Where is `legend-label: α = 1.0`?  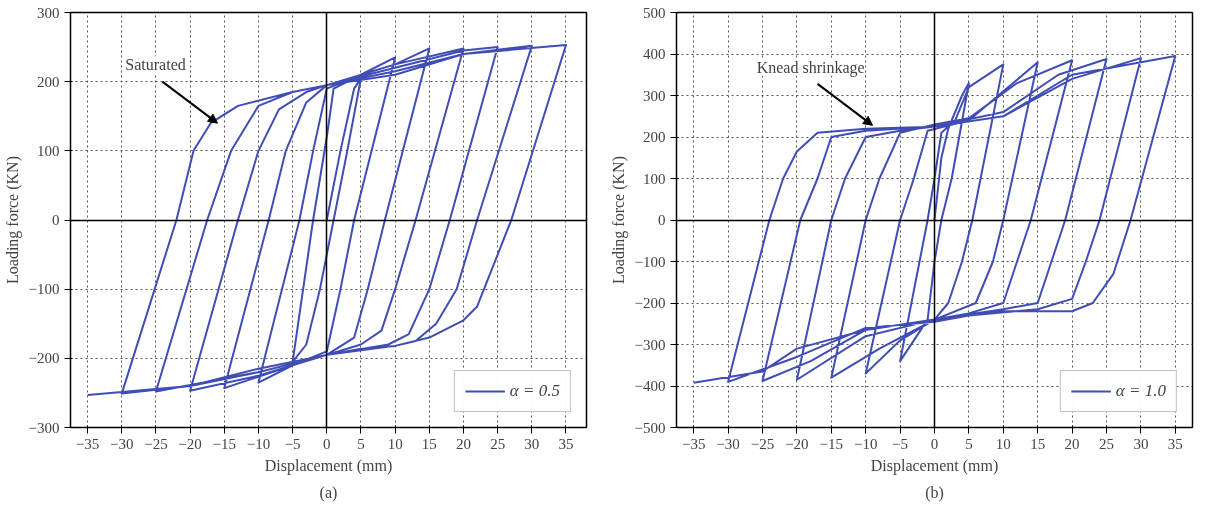
legend-label: α = 1.0 is located at coordinates (1140, 391).